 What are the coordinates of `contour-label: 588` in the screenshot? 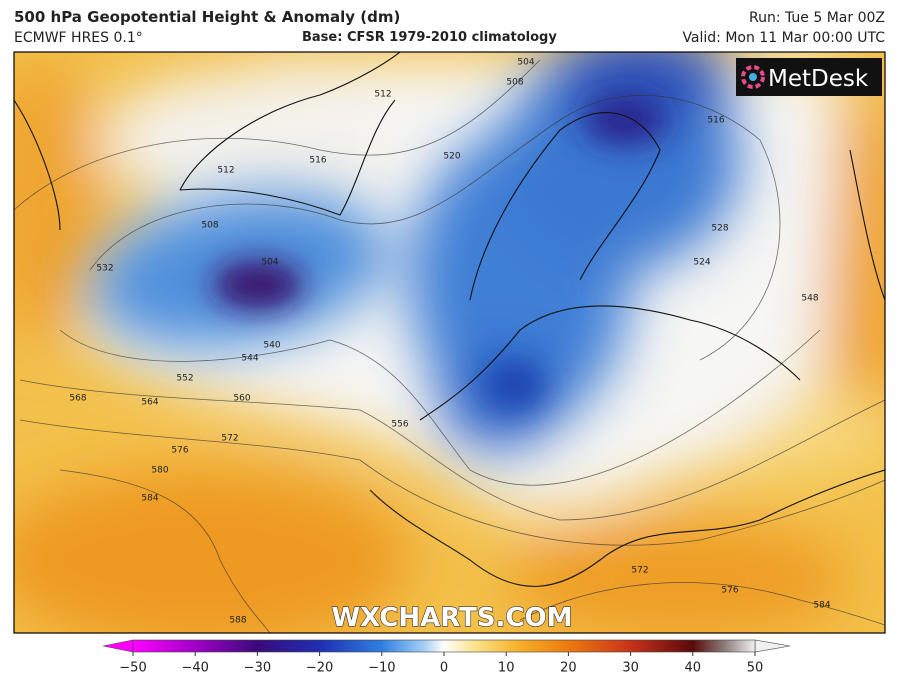 It's located at (237, 621).